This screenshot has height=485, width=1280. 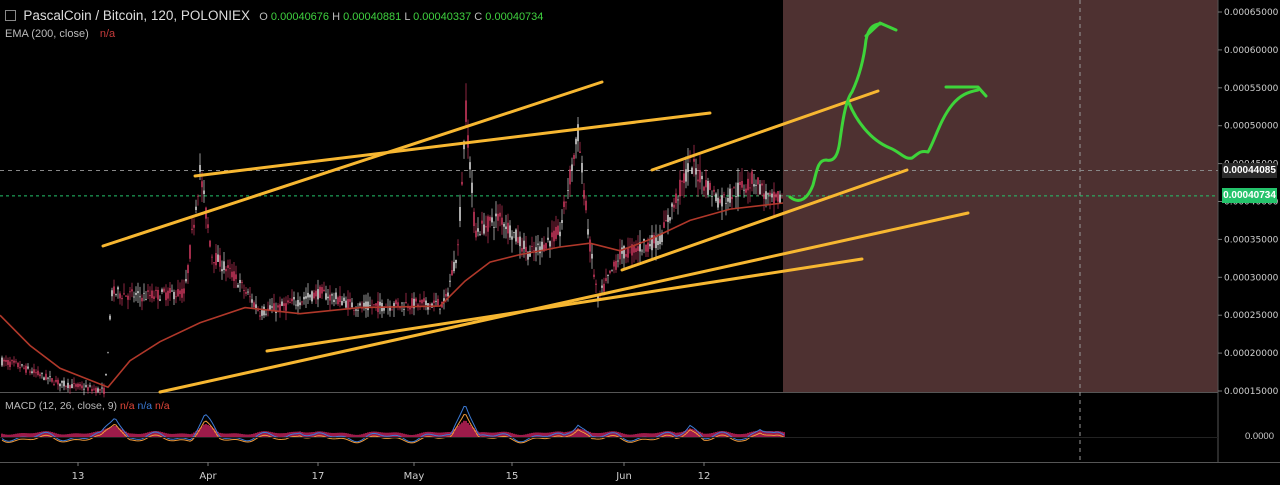 I want to click on trendline-support-mid, so click(x=764, y=220).